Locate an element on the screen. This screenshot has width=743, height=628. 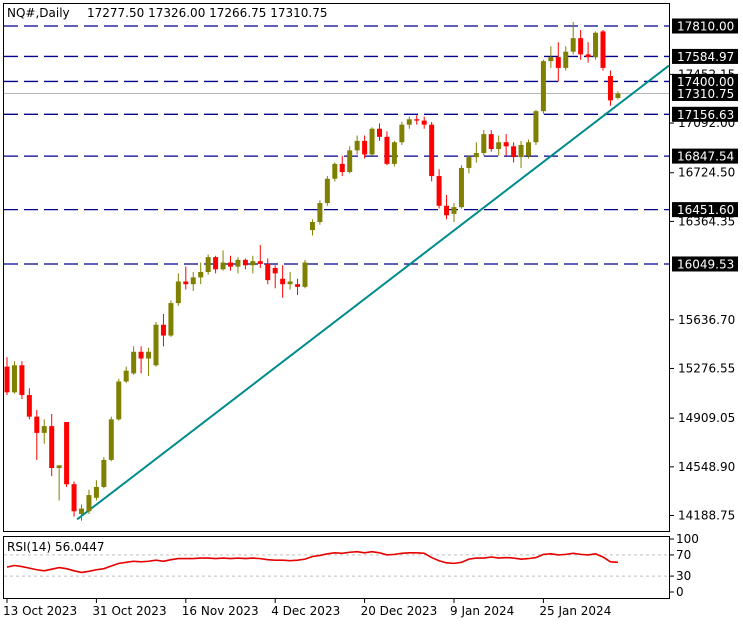
x-tick-label: 20 Dec 2023 is located at coordinates (399, 611).